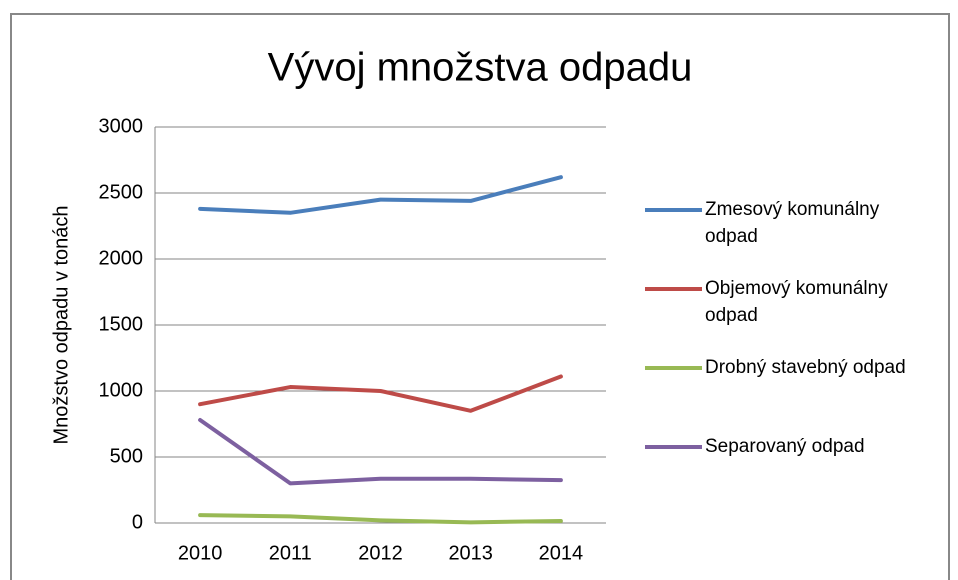 This screenshot has height=580, width=958. What do you see at coordinates (121, 390) in the screenshot?
I see `y-tick-label: 1000` at bounding box center [121, 390].